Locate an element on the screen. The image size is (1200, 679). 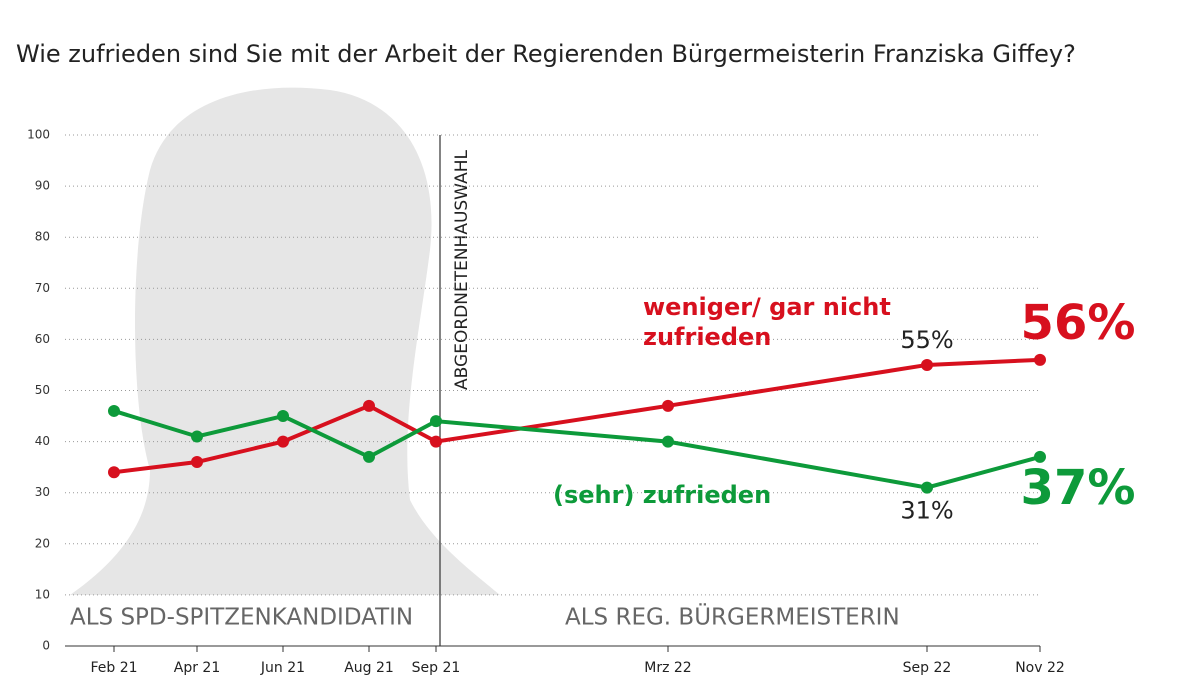
legend-label: (sehr) zufrieden is located at coordinates (662, 495).